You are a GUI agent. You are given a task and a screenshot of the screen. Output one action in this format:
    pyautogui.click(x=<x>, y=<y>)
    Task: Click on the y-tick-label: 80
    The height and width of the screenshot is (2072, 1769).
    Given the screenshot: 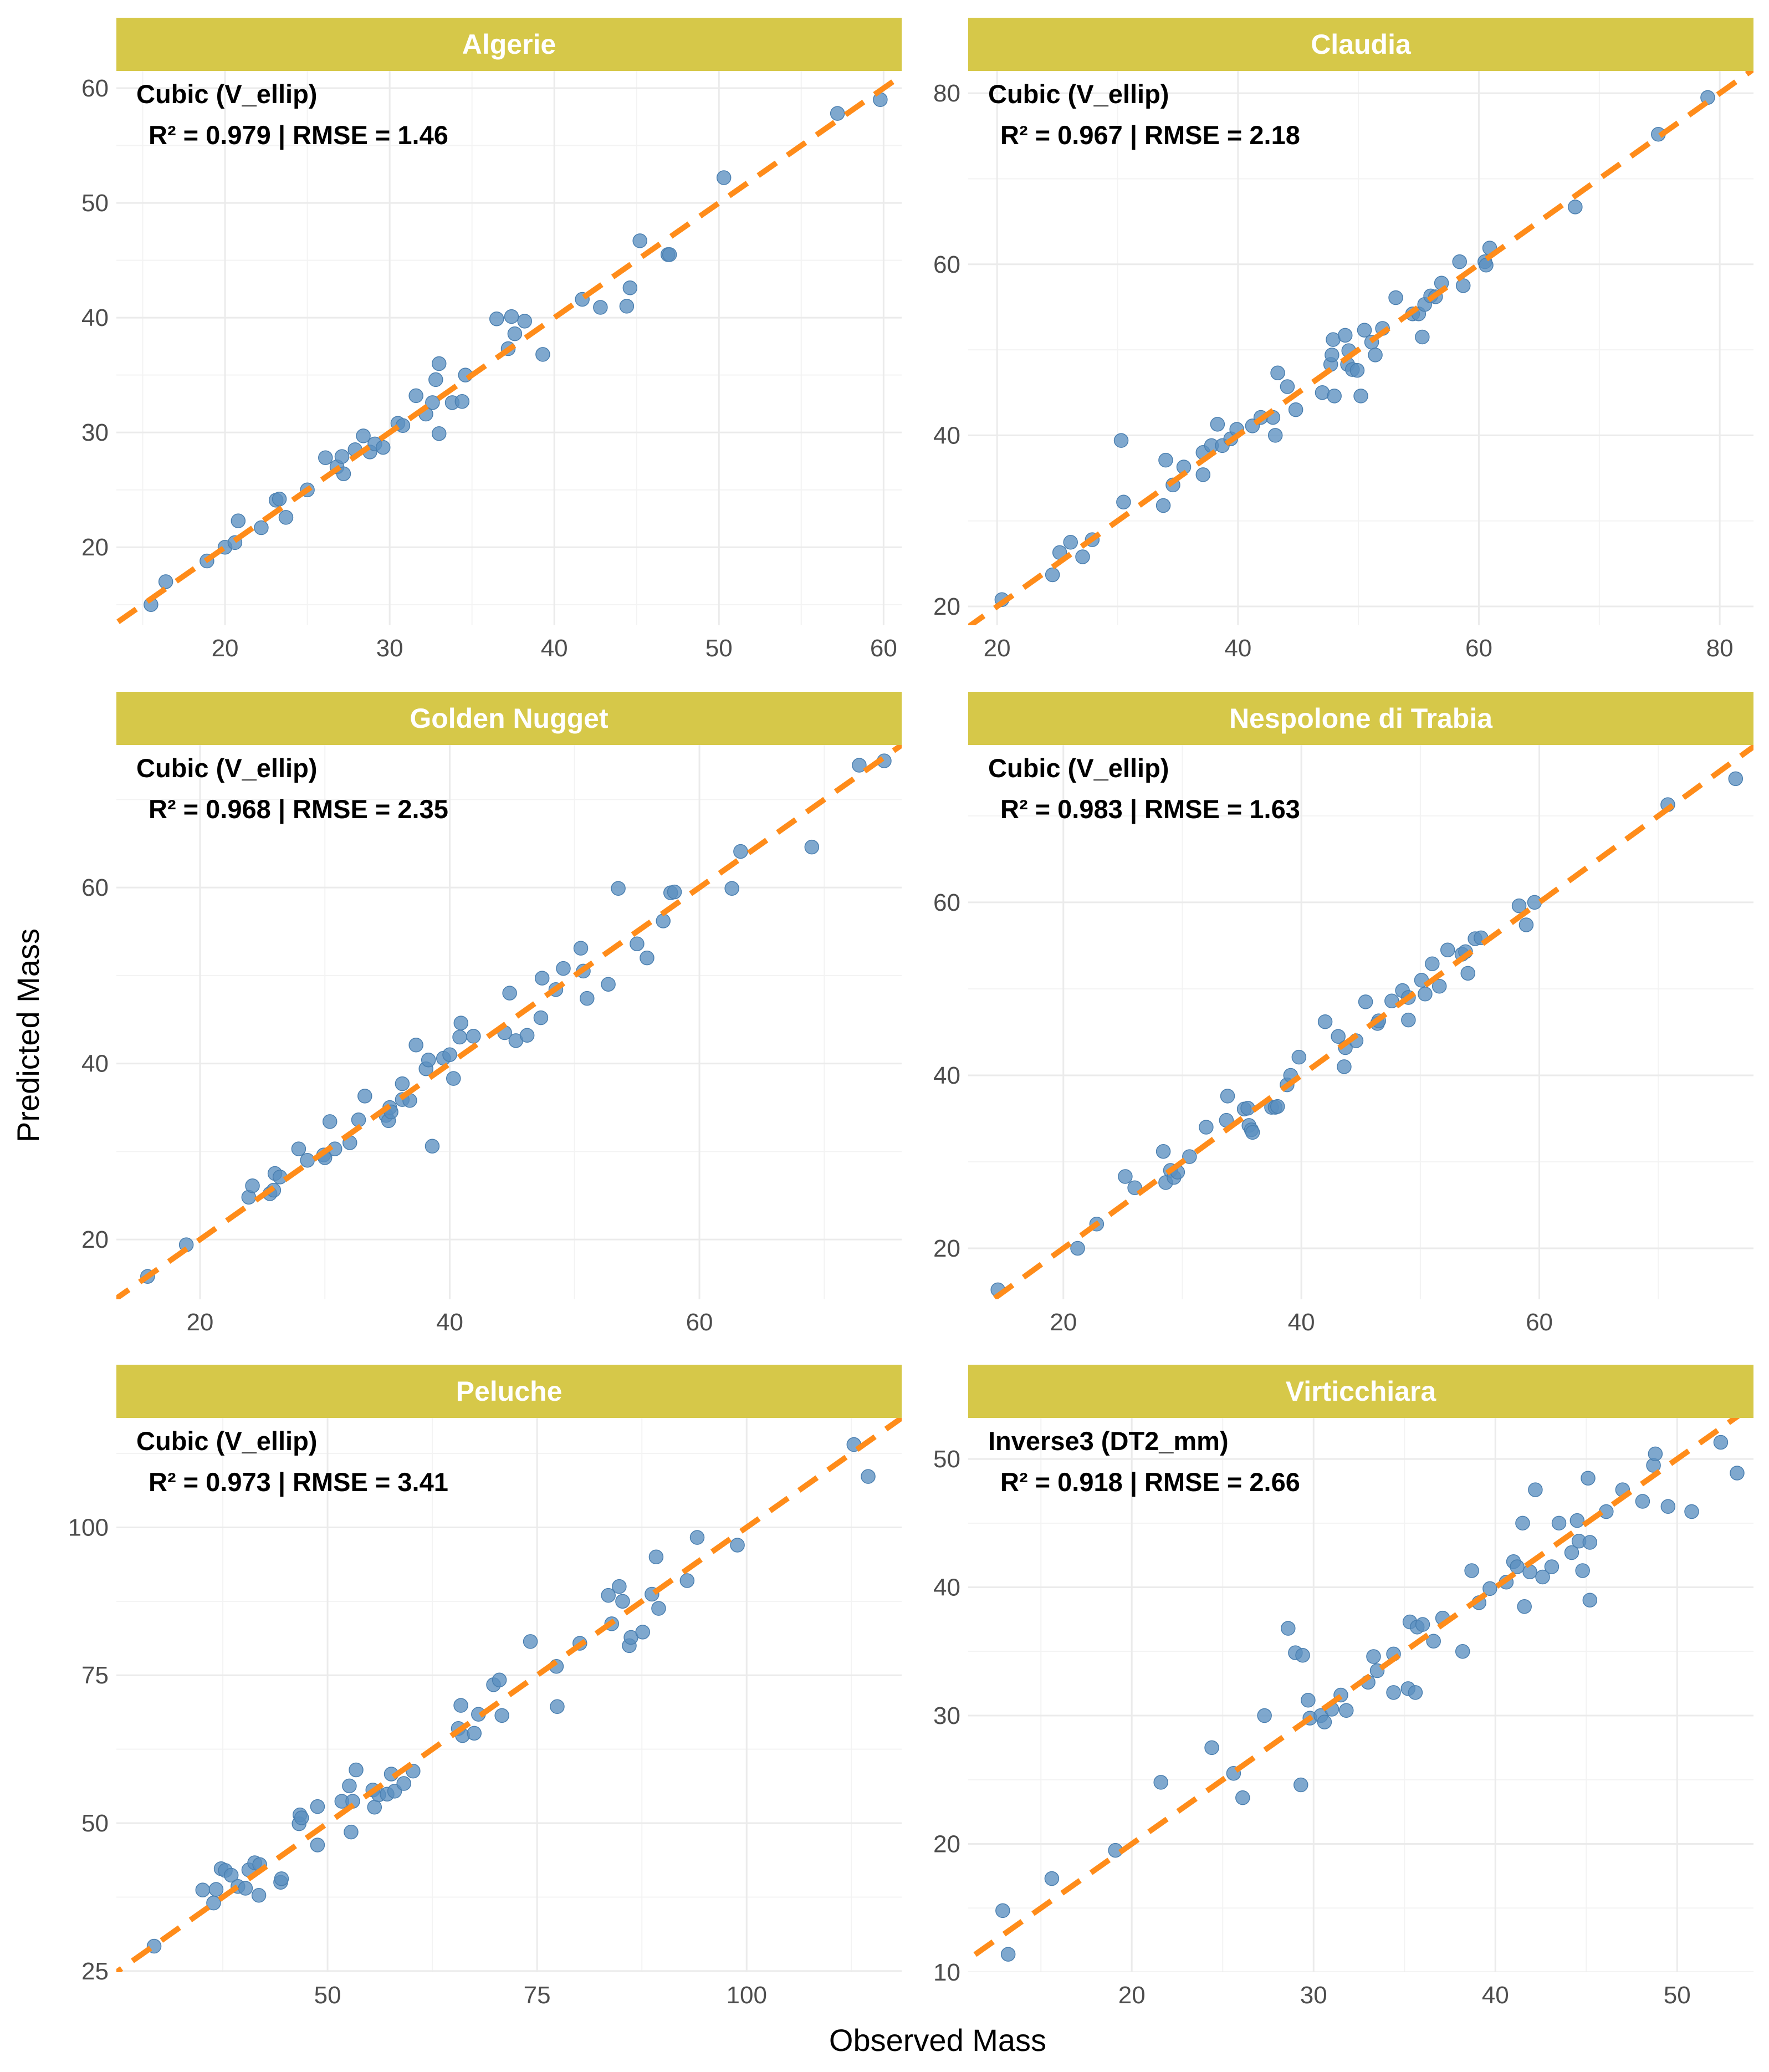 What is the action you would take?
    pyautogui.click(x=946, y=93)
    